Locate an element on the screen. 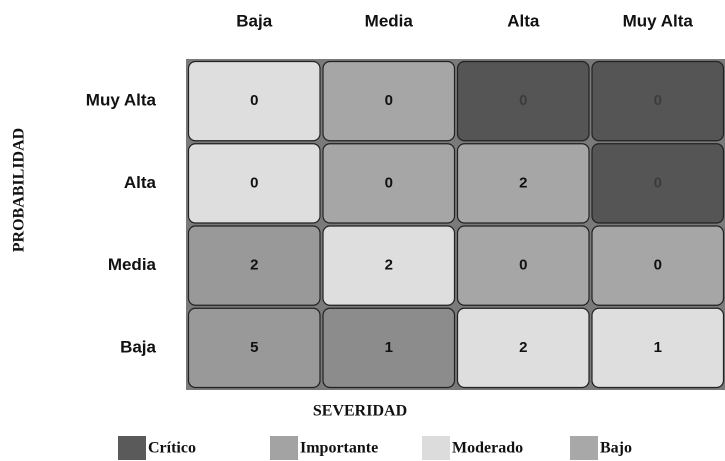 The image size is (725, 461). column-label: Alta is located at coordinates (523, 20).